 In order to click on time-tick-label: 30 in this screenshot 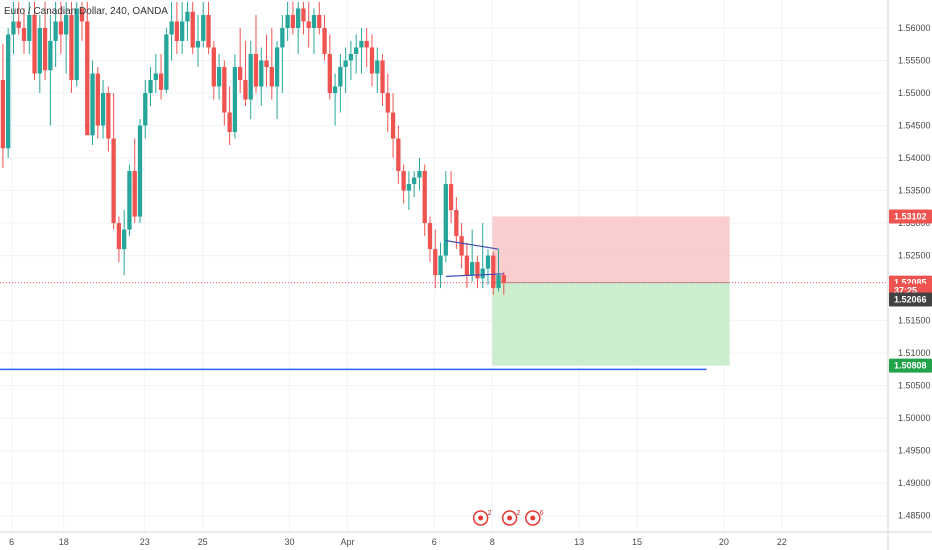, I will do `click(290, 542)`.